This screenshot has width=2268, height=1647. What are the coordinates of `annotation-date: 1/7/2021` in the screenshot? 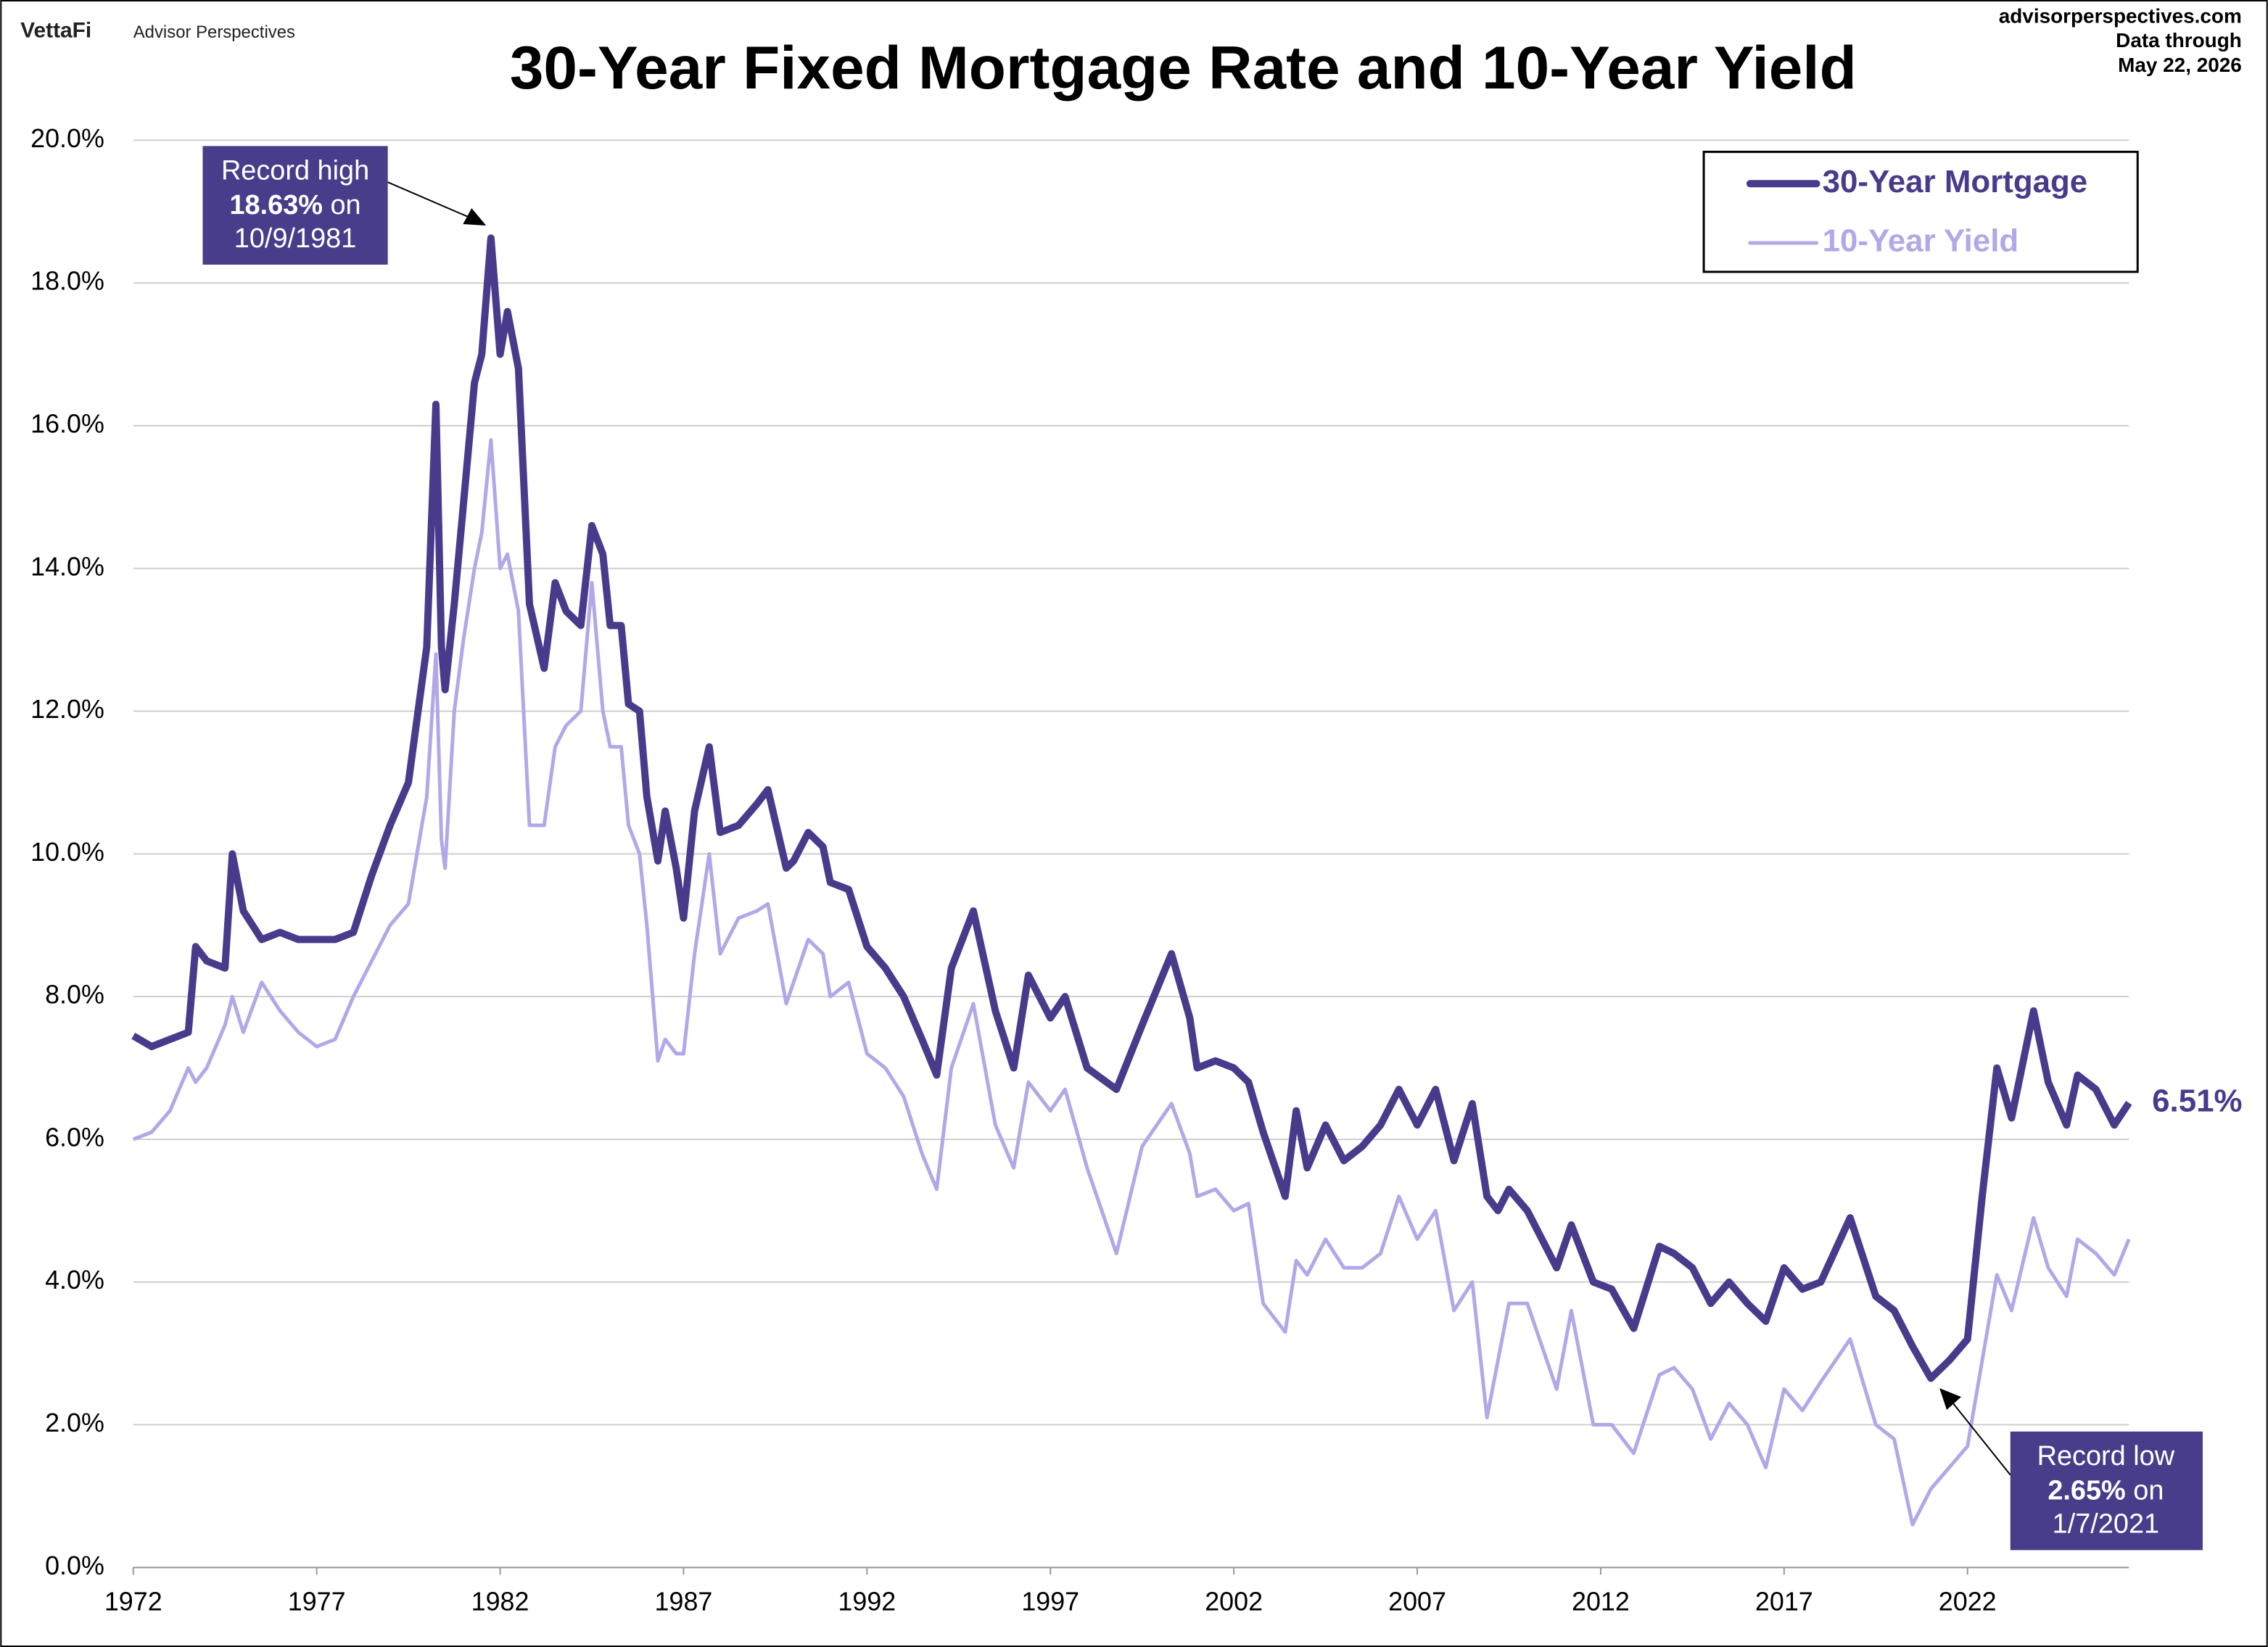 It's located at (2106, 1524).